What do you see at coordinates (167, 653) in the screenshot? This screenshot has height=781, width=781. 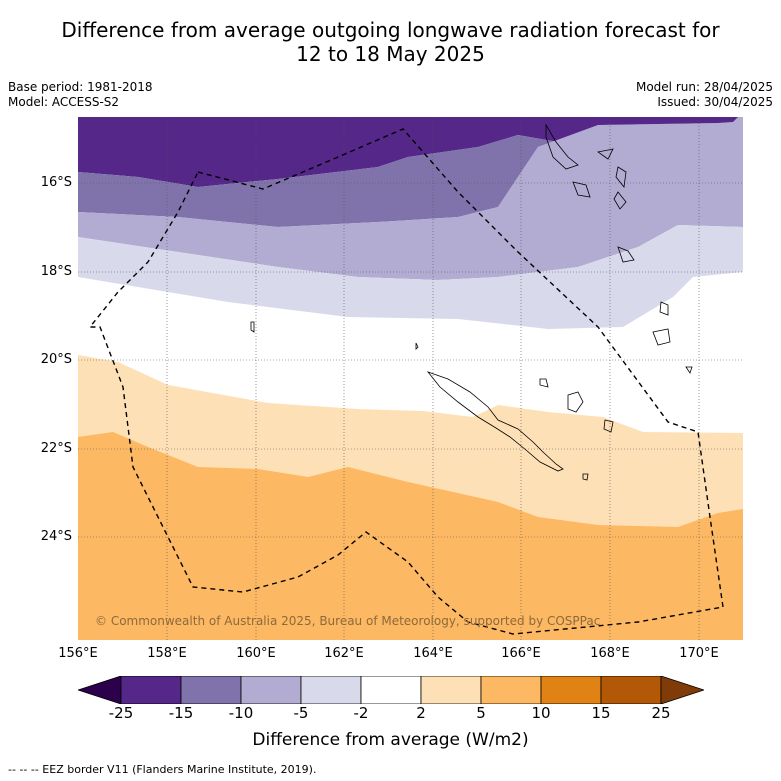 I see `lon-label-158e: 158°E` at bounding box center [167, 653].